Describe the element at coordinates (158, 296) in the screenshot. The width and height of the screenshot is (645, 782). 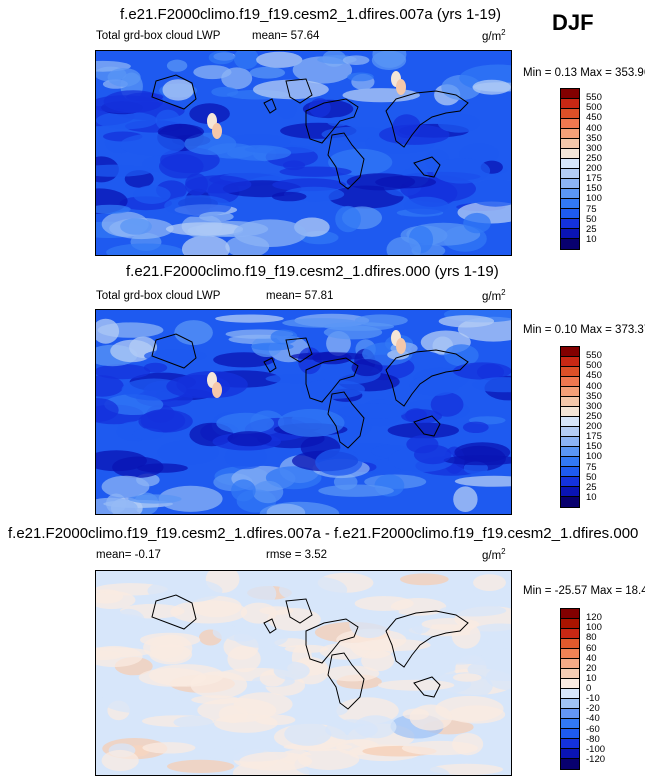
I see `panel-2-variable-label: Total grd-box cloud LWP` at that location.